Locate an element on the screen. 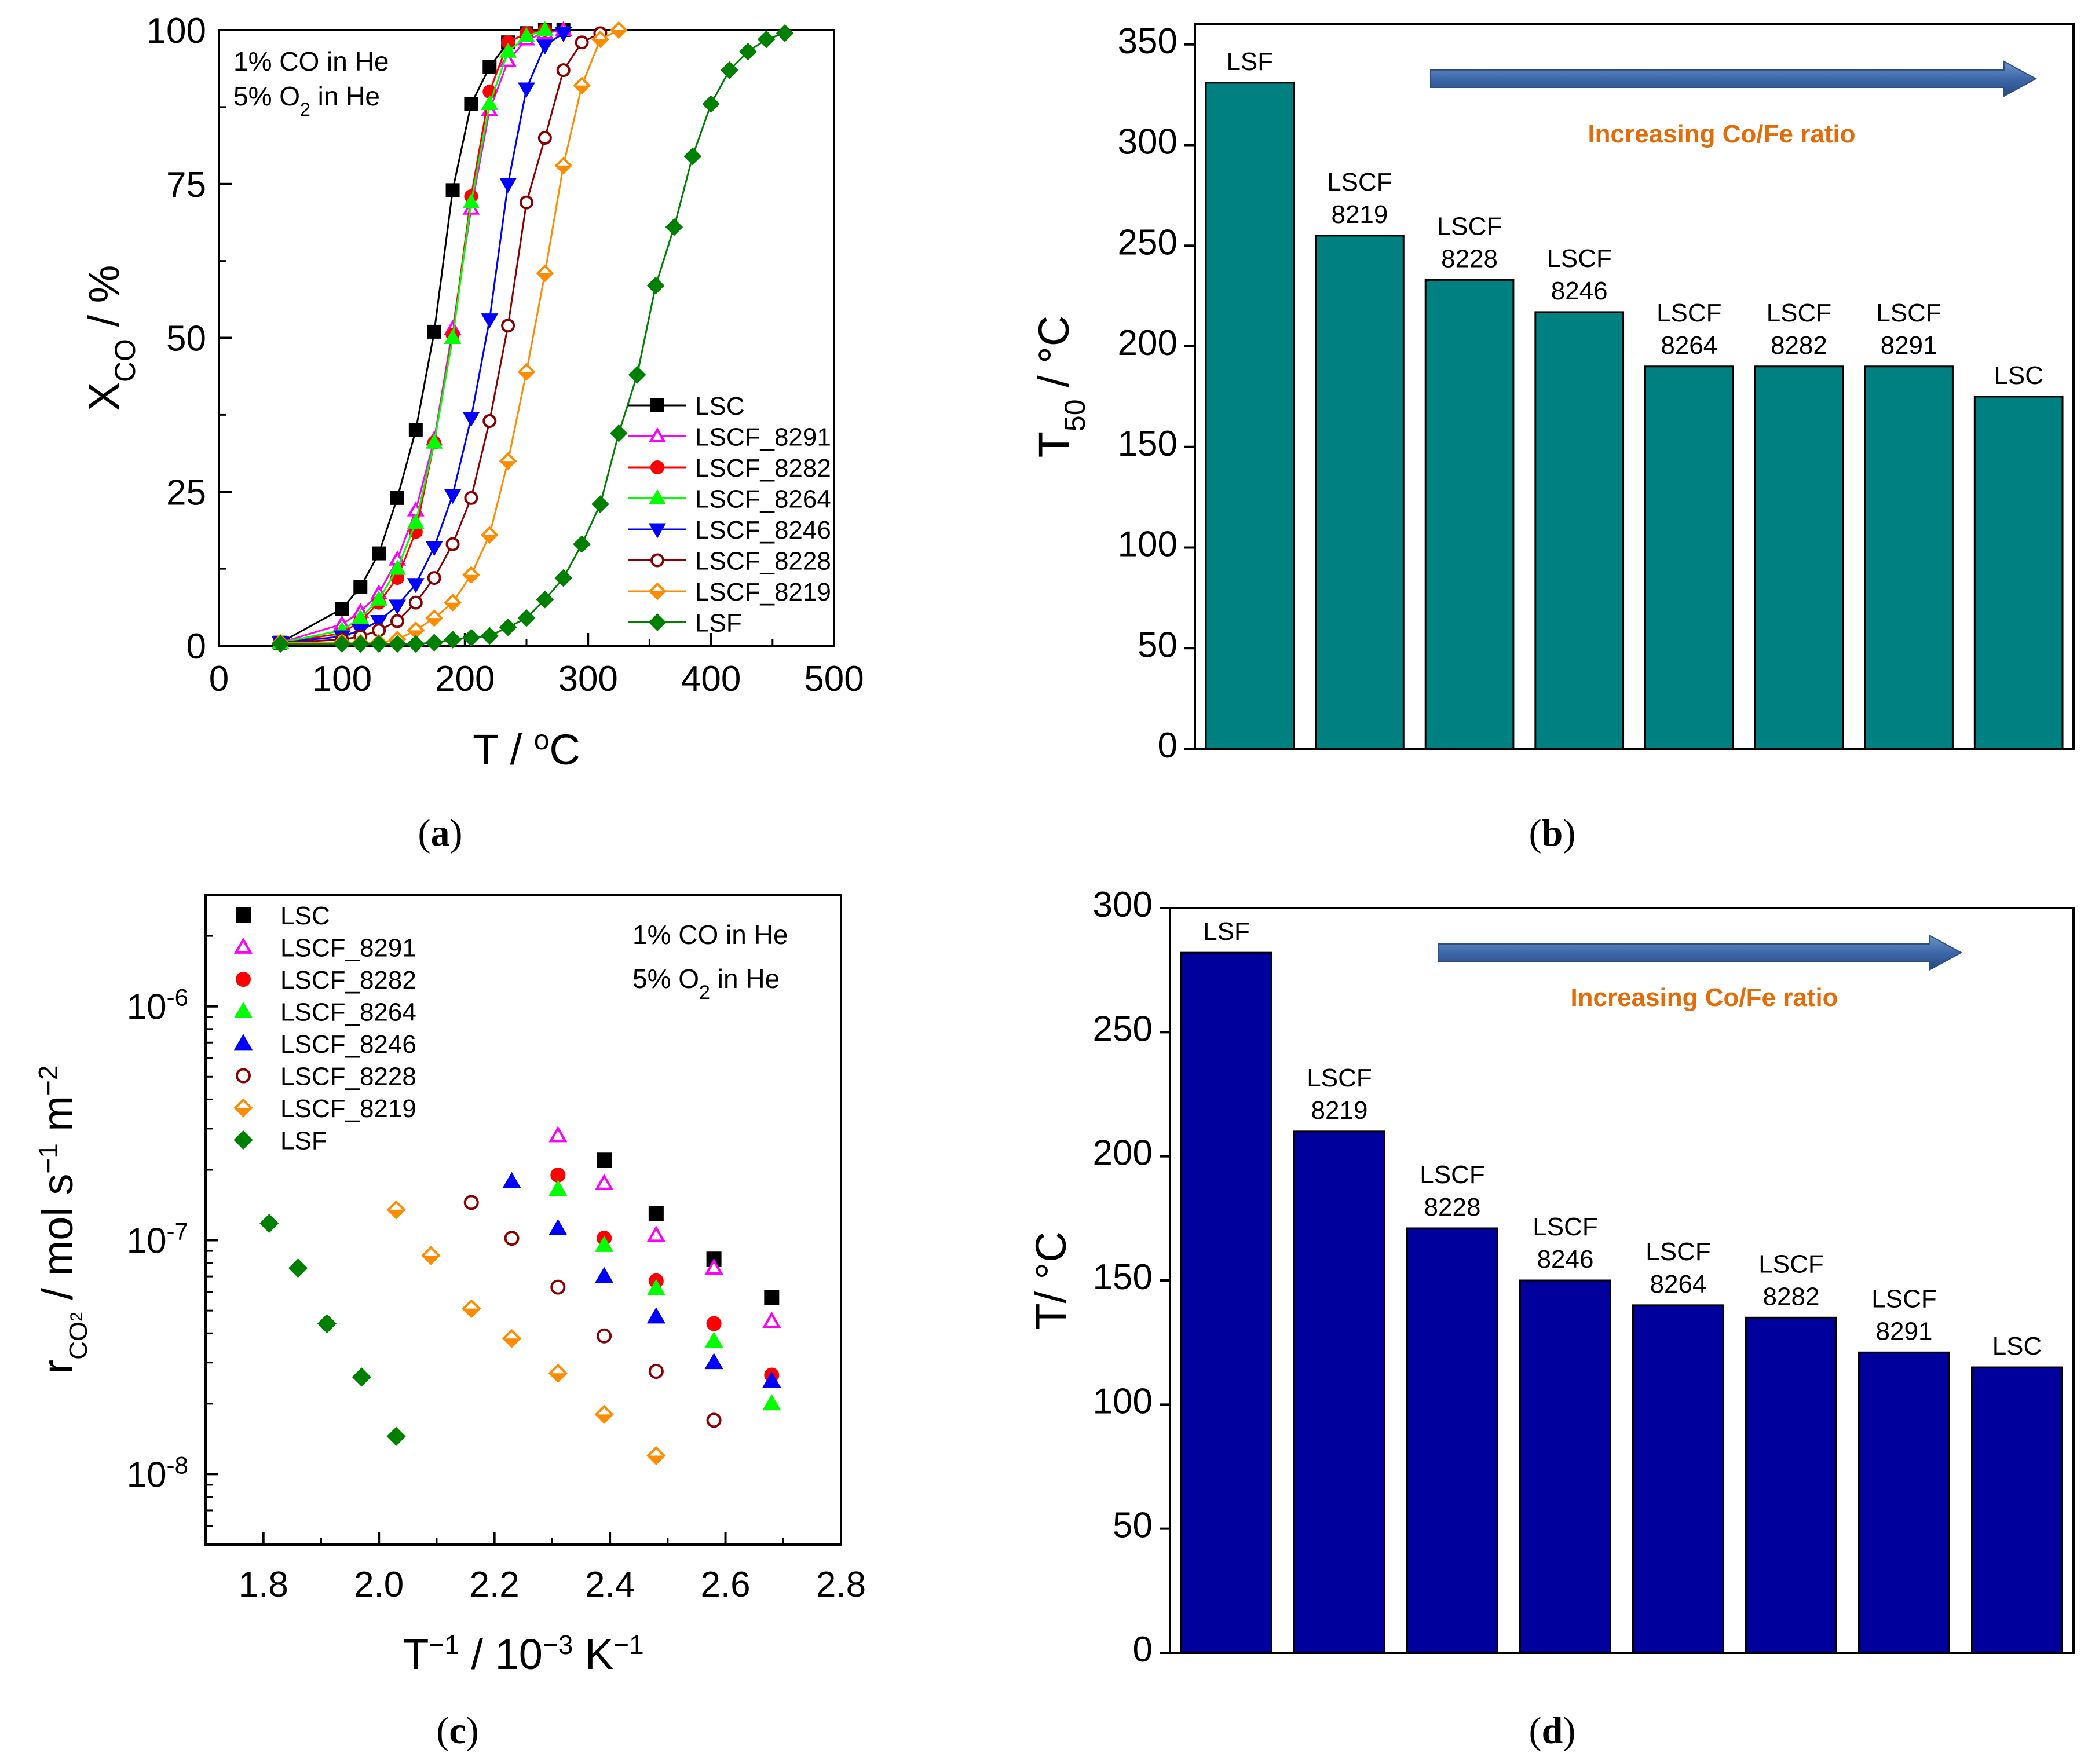  legend-label-lscf-8291: LSCF_8291 is located at coordinates (763, 437).